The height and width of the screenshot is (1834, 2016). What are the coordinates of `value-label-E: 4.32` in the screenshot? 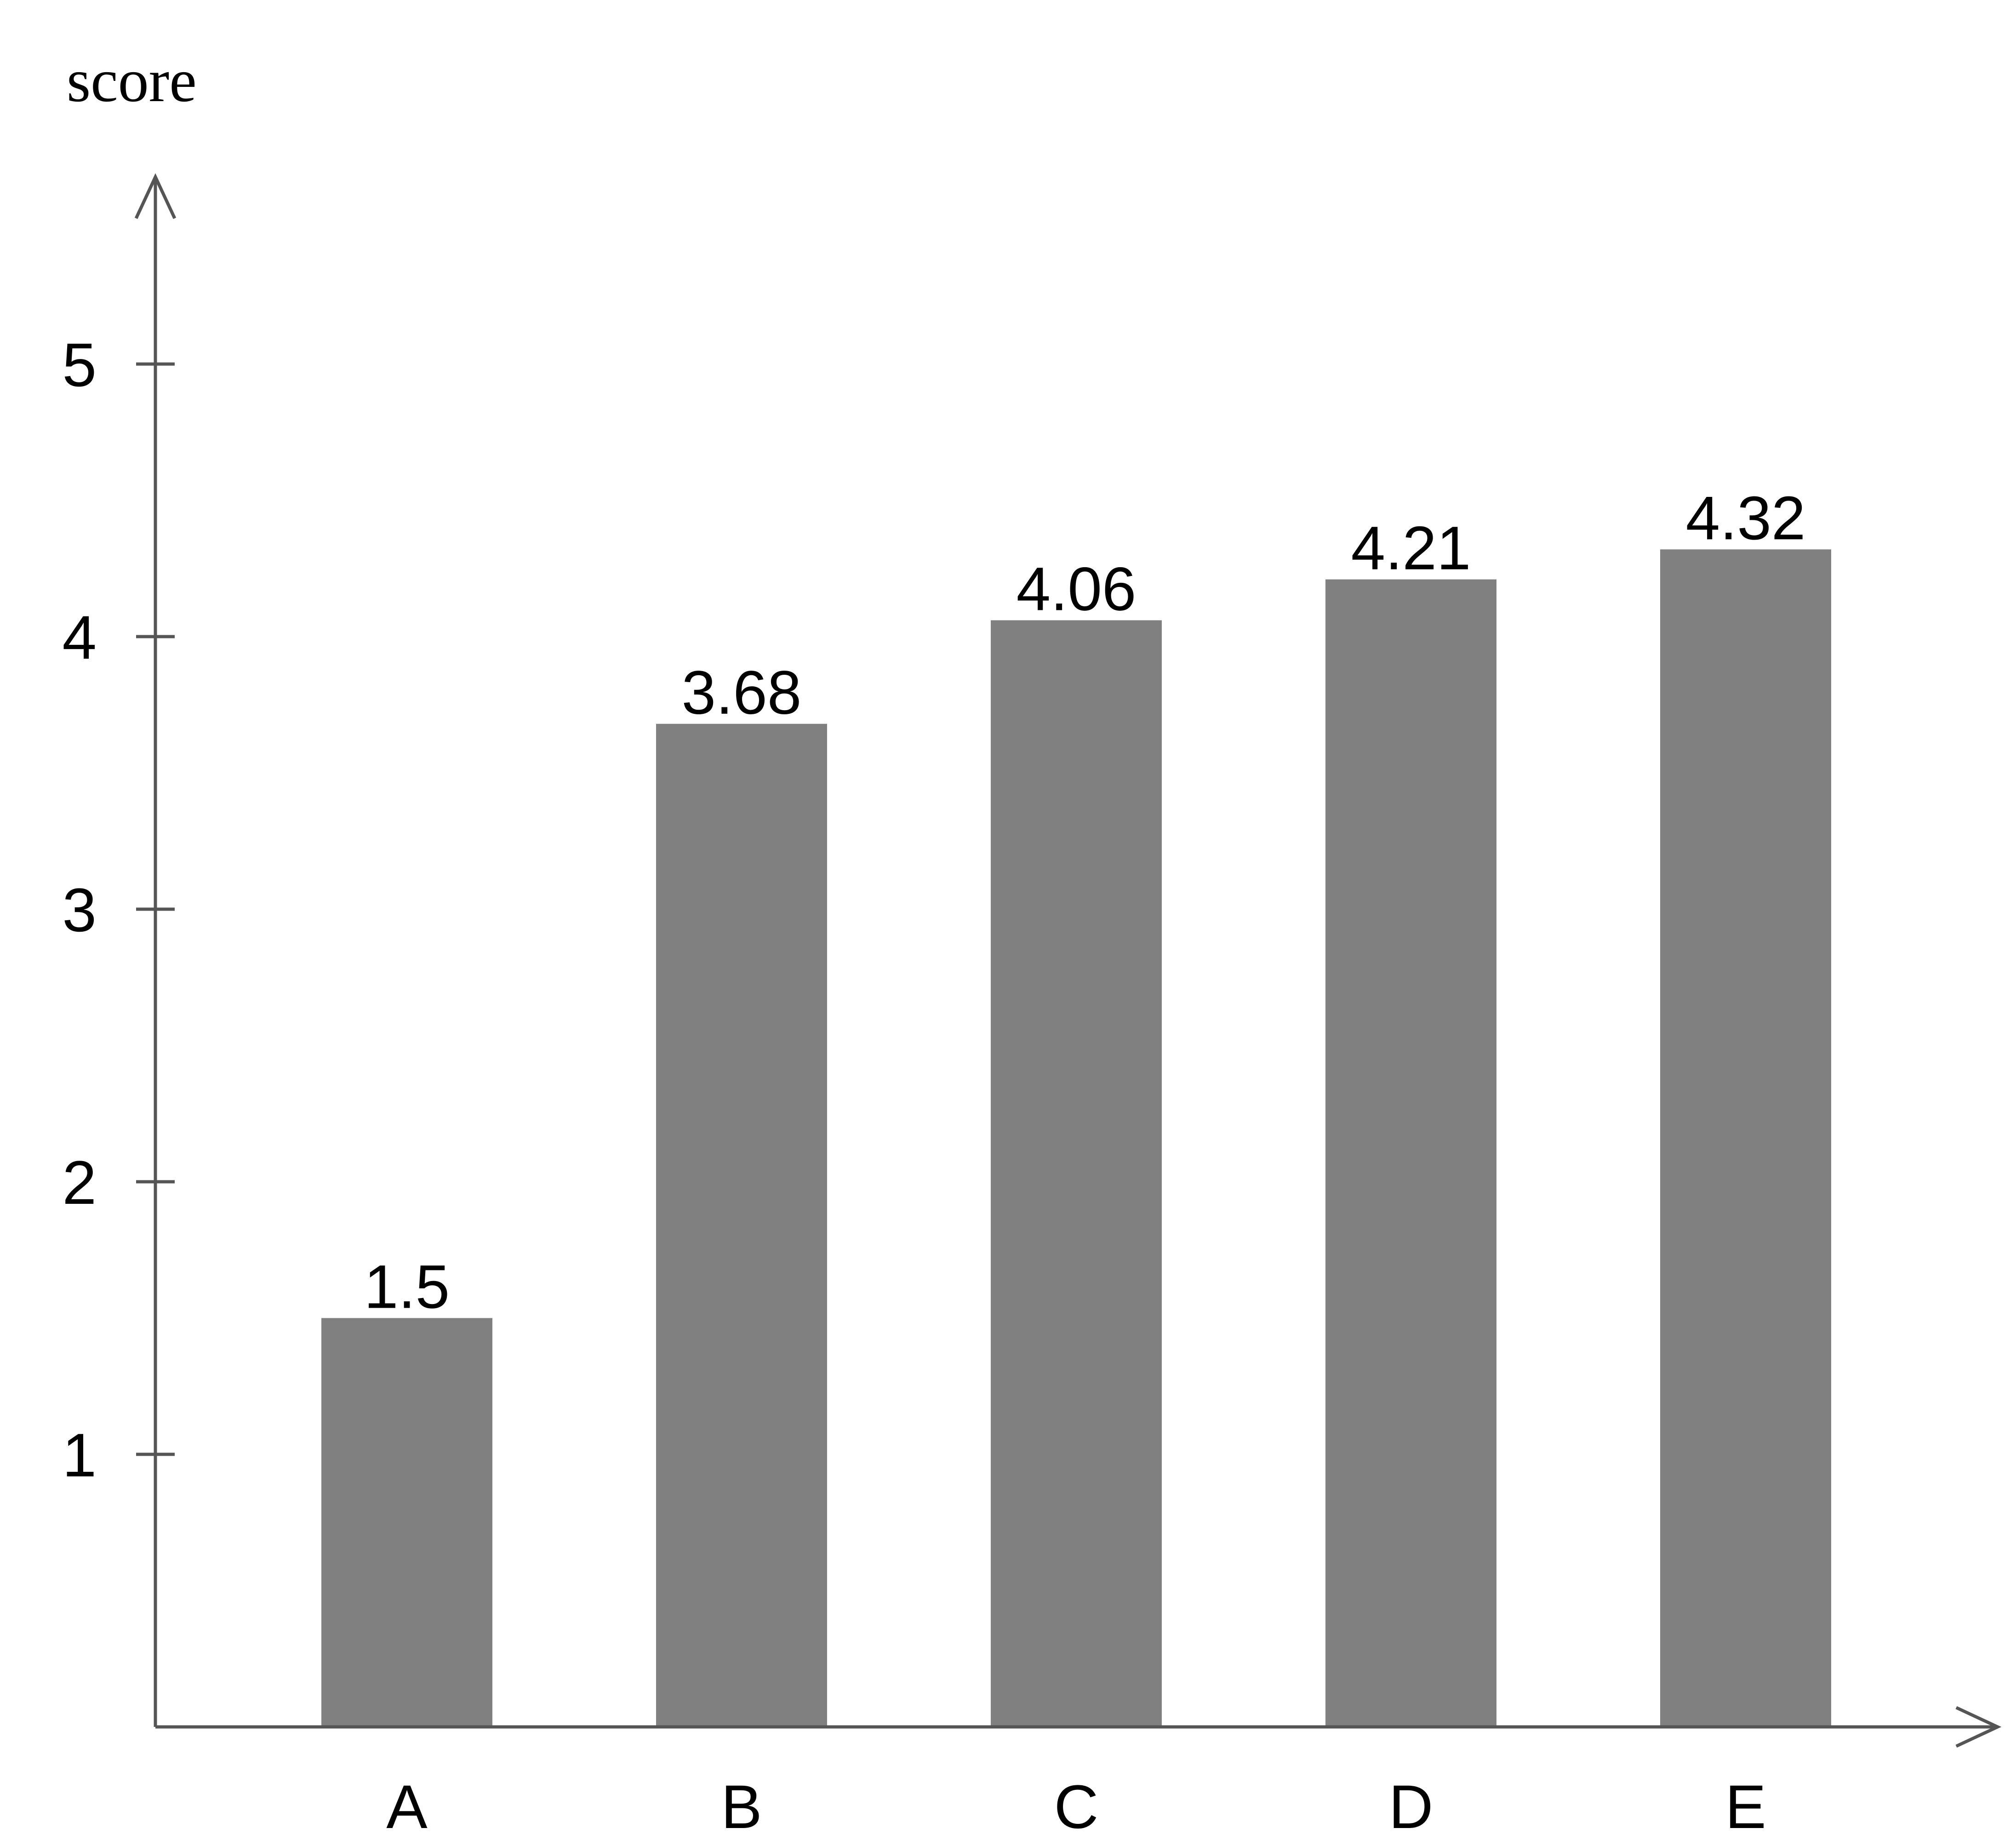 It's located at (1746, 518).